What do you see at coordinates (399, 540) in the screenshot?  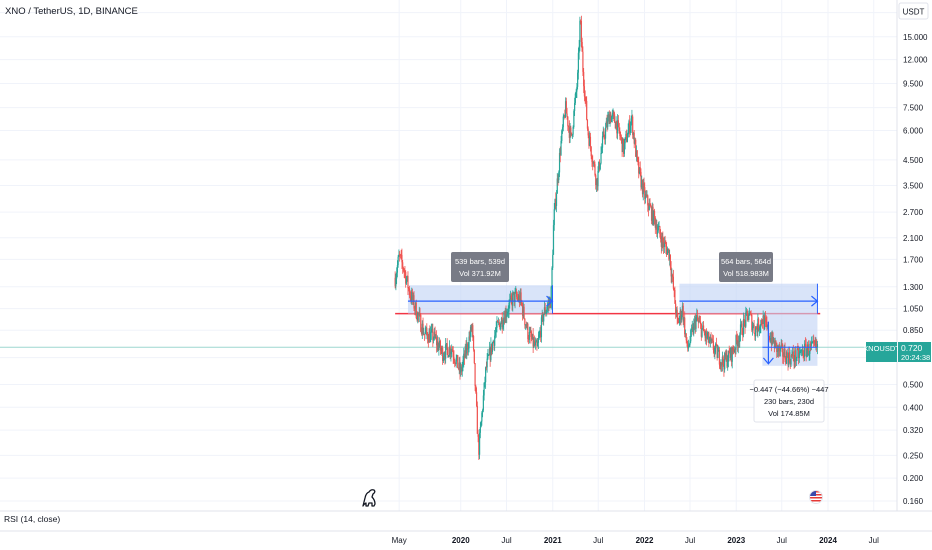 I see `time-tick-label: May` at bounding box center [399, 540].